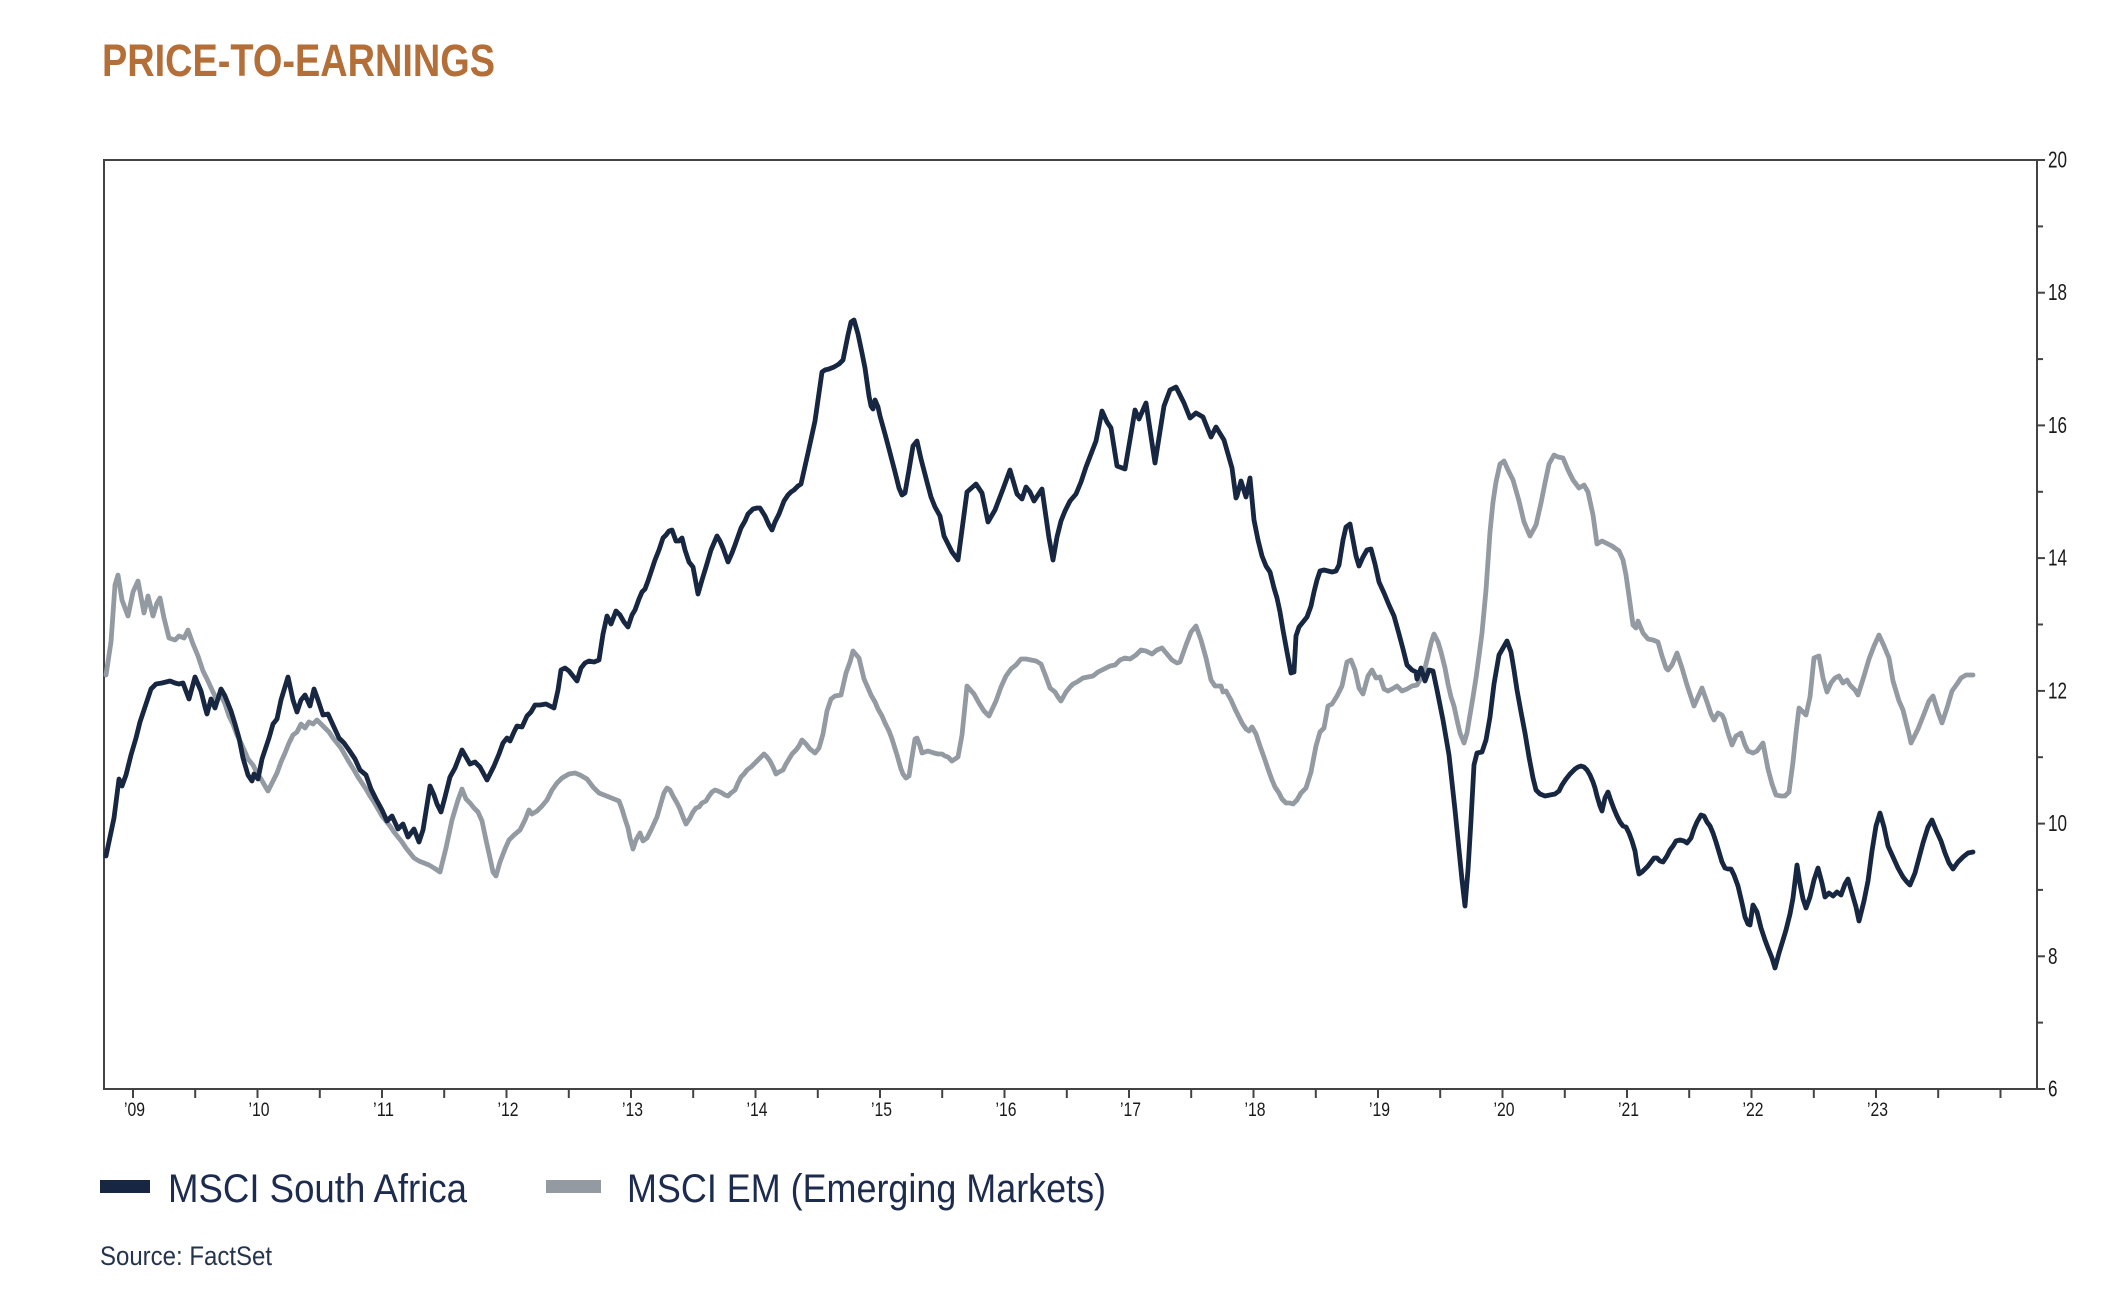 This screenshot has height=1310, width=2128. What do you see at coordinates (1753, 1110) in the screenshot?
I see `svg-text: ’22` at bounding box center [1753, 1110].